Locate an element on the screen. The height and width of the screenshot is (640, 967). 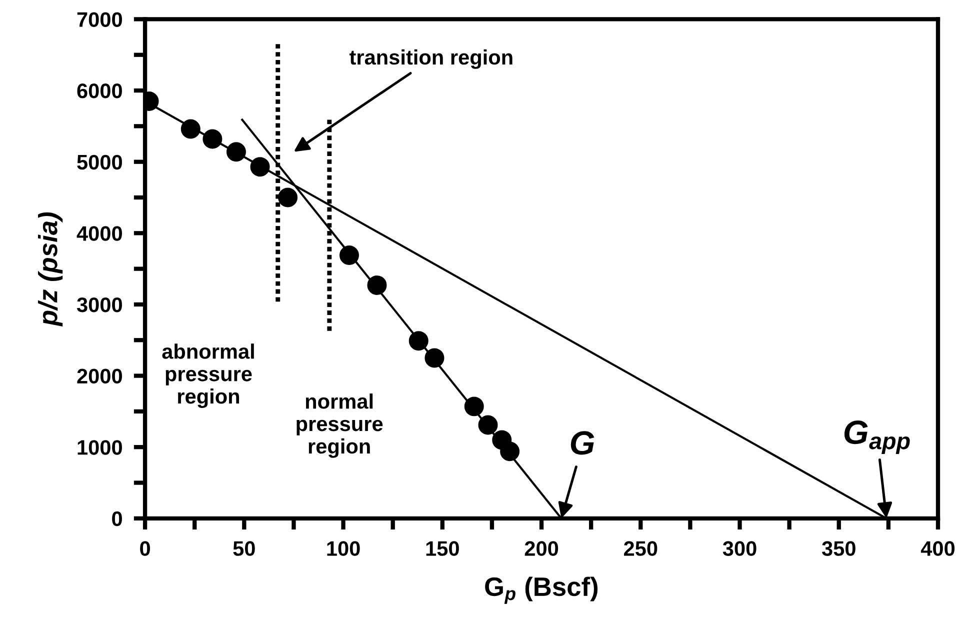
y-tick-label: 7000 is located at coordinates (99, 19).